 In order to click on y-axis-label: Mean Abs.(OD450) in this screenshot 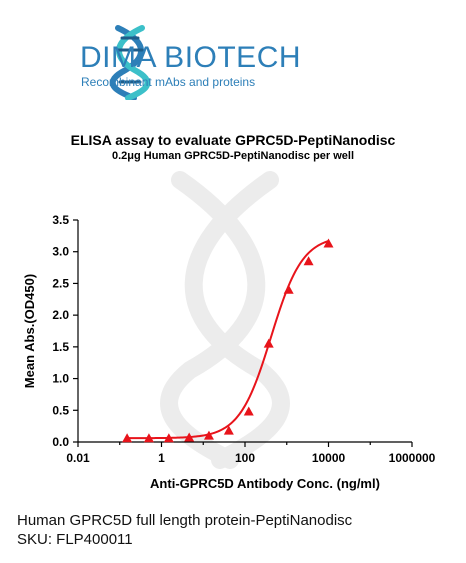, I will do `click(29, 331)`.